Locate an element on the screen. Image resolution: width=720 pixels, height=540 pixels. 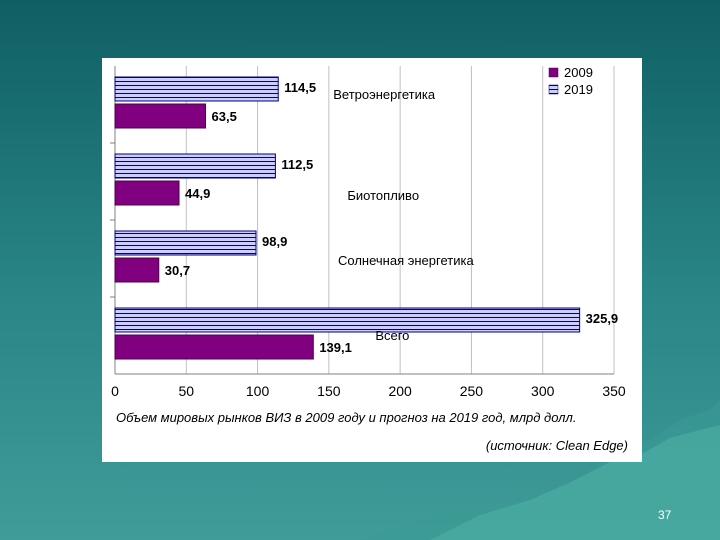
legend-swatch-2019 is located at coordinates (553, 89).